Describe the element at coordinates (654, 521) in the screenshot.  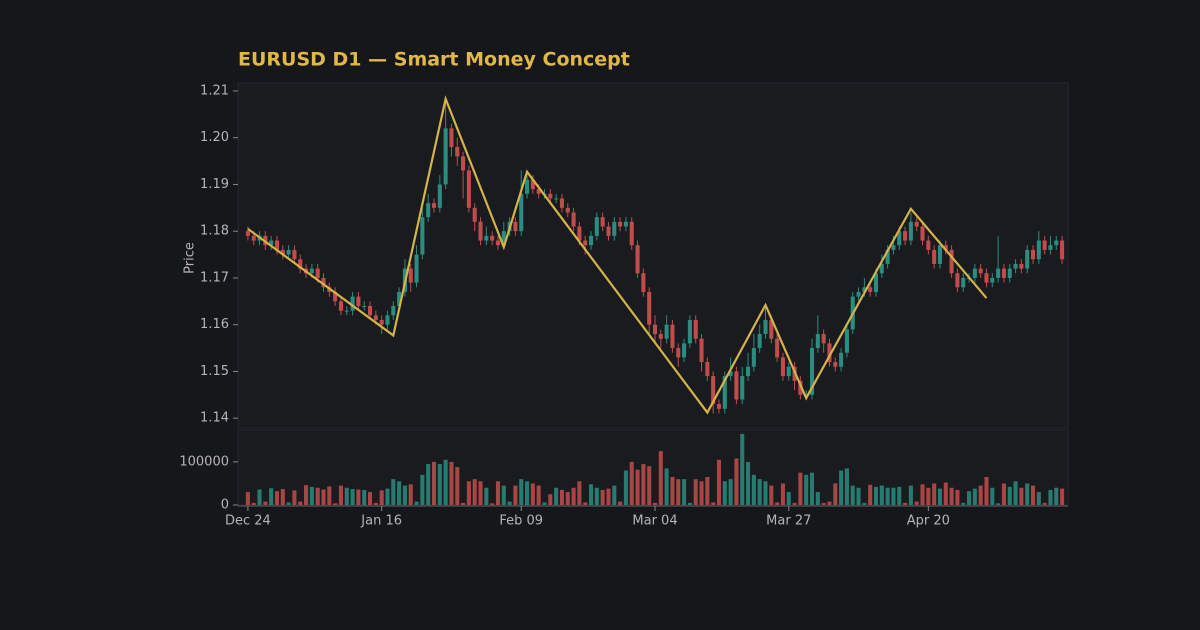
I see `x-tick-label: Mar 04` at that location.